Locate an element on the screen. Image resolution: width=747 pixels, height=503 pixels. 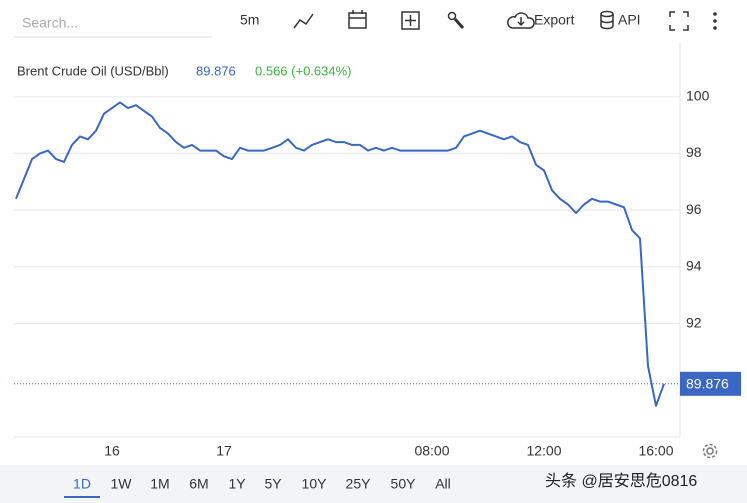
y-tick-label: 100 is located at coordinates (698, 95).